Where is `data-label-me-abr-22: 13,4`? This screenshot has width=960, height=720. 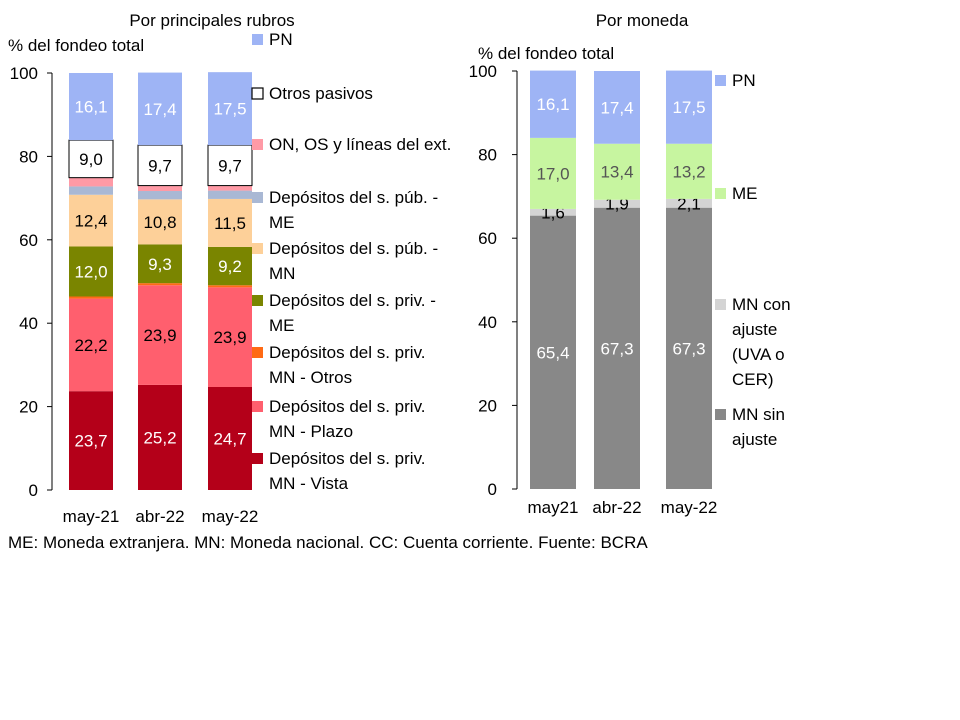
data-label-me-abr-22: 13,4 is located at coordinates (616, 172).